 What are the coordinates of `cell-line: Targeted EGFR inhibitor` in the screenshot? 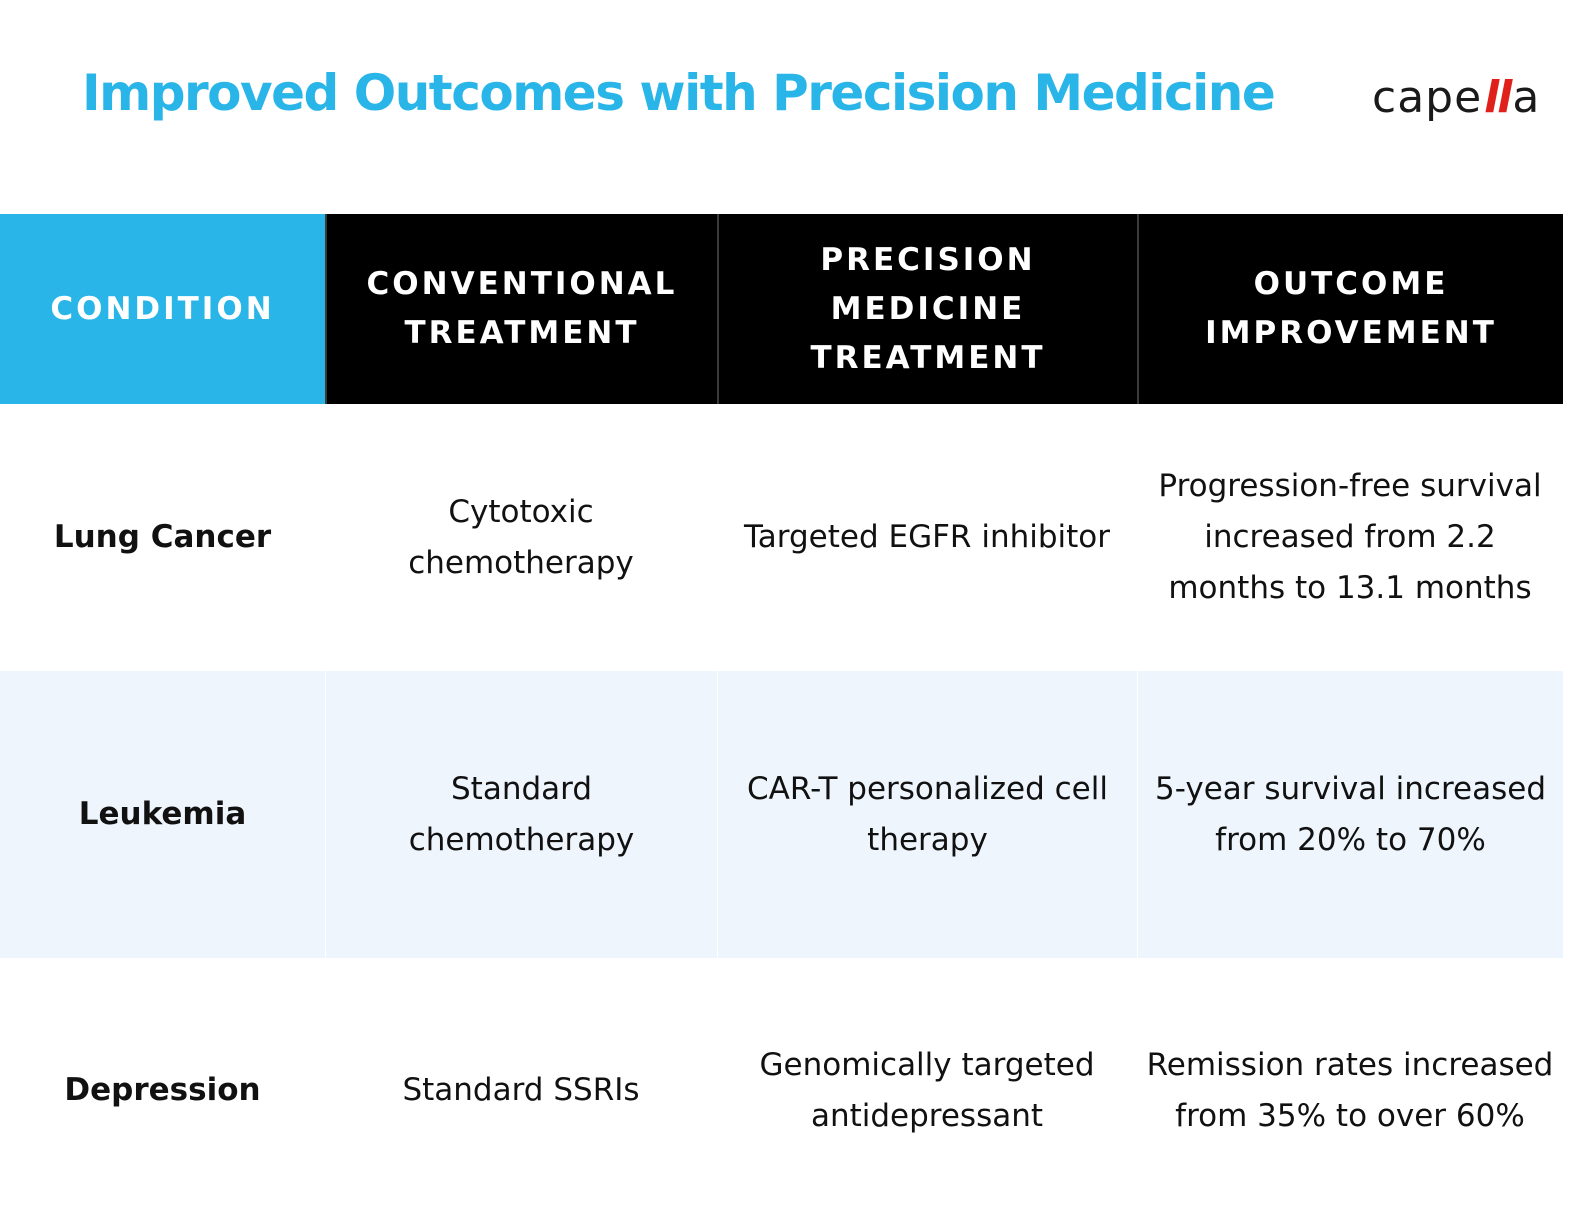 It's located at (927, 537).